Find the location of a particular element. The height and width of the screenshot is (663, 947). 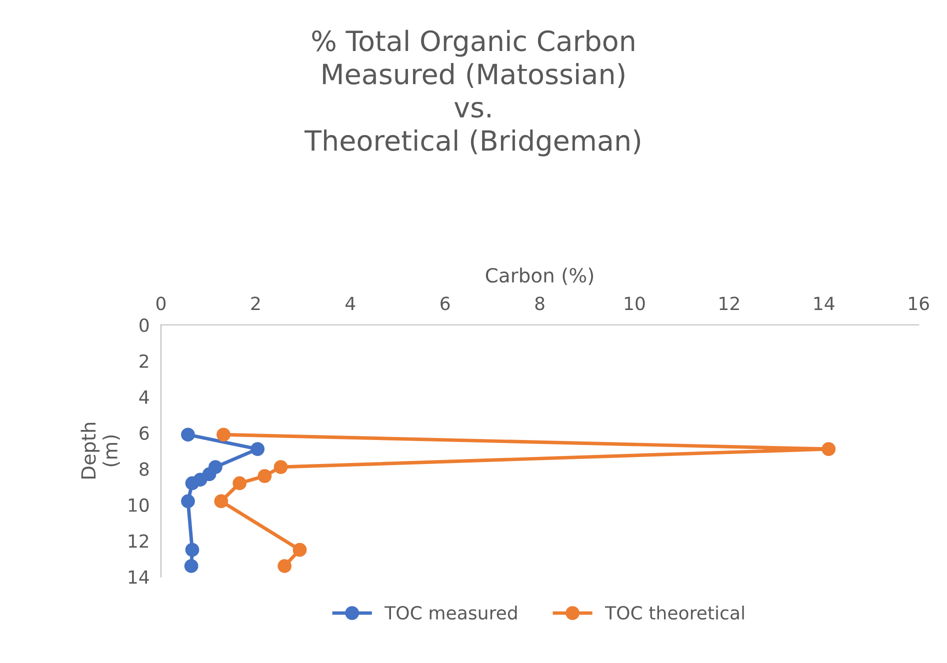

x-tick-label: 0 is located at coordinates (161, 303).